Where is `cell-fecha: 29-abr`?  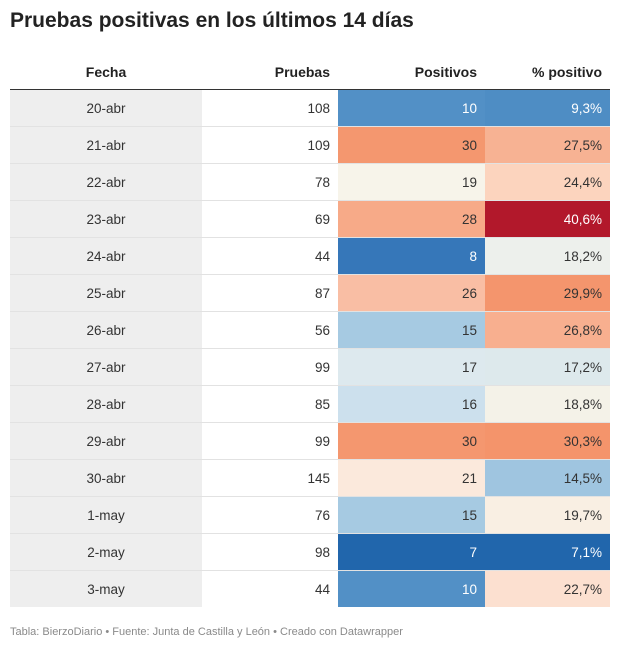
cell-fecha: 29-abr is located at coordinates (106, 441).